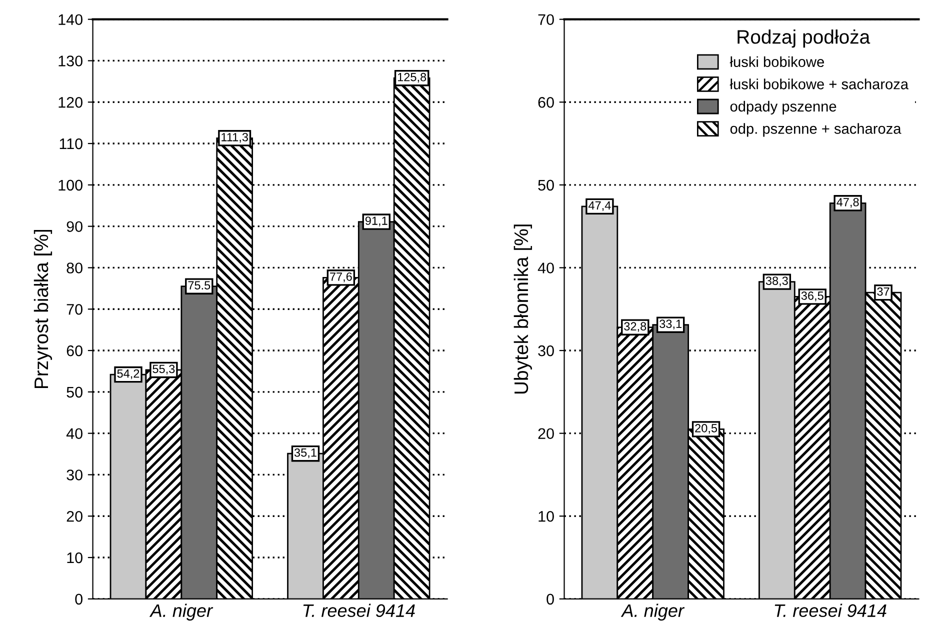 This screenshot has width=928, height=644. I want to click on data-label: 20,5, so click(706, 429).